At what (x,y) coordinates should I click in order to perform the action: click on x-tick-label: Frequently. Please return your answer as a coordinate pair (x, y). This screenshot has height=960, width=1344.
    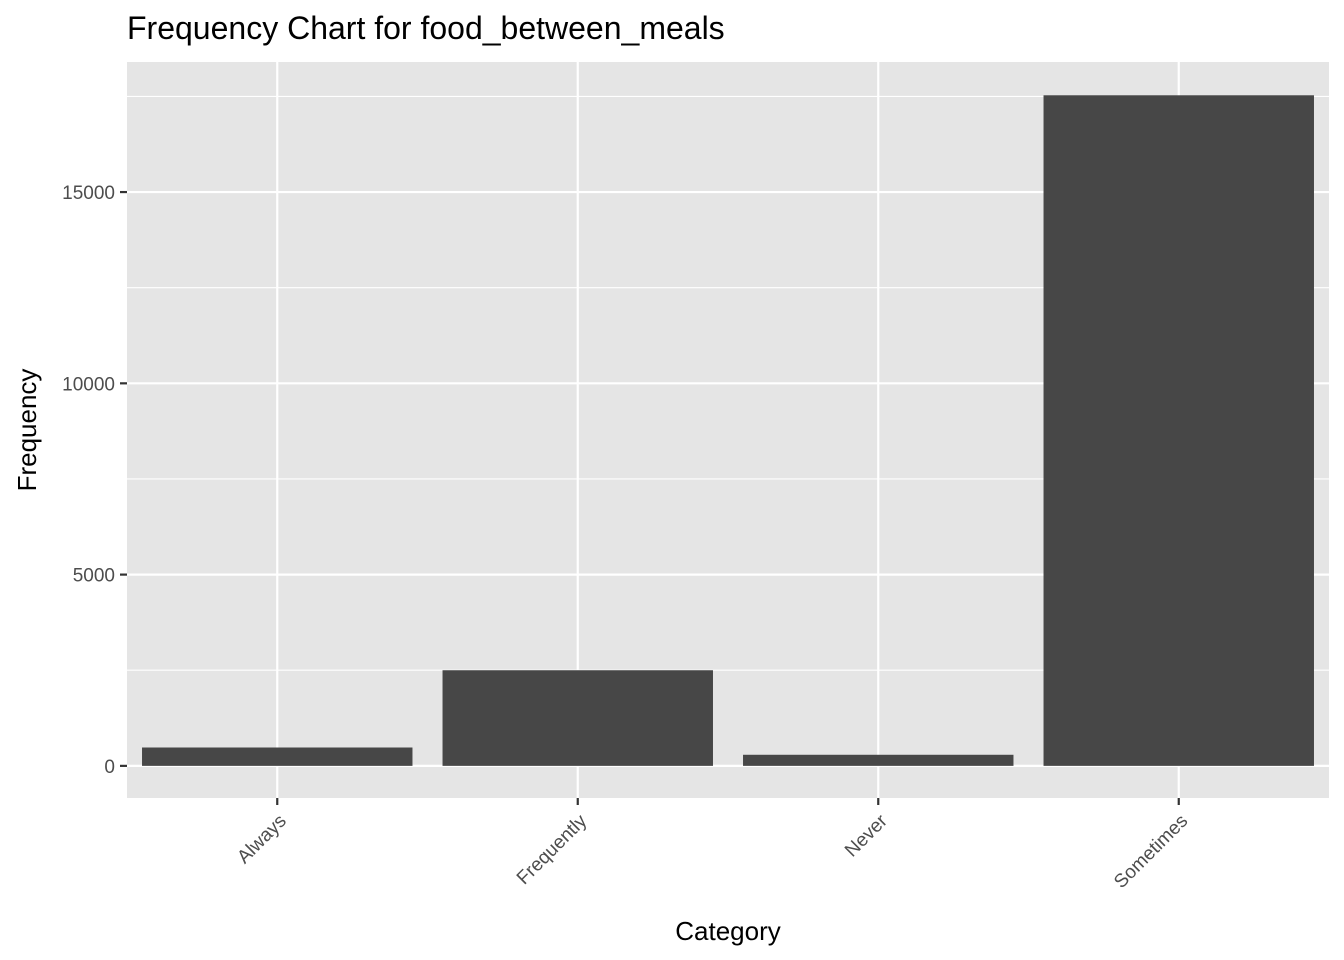
    Looking at the image, I should click on (552, 849).